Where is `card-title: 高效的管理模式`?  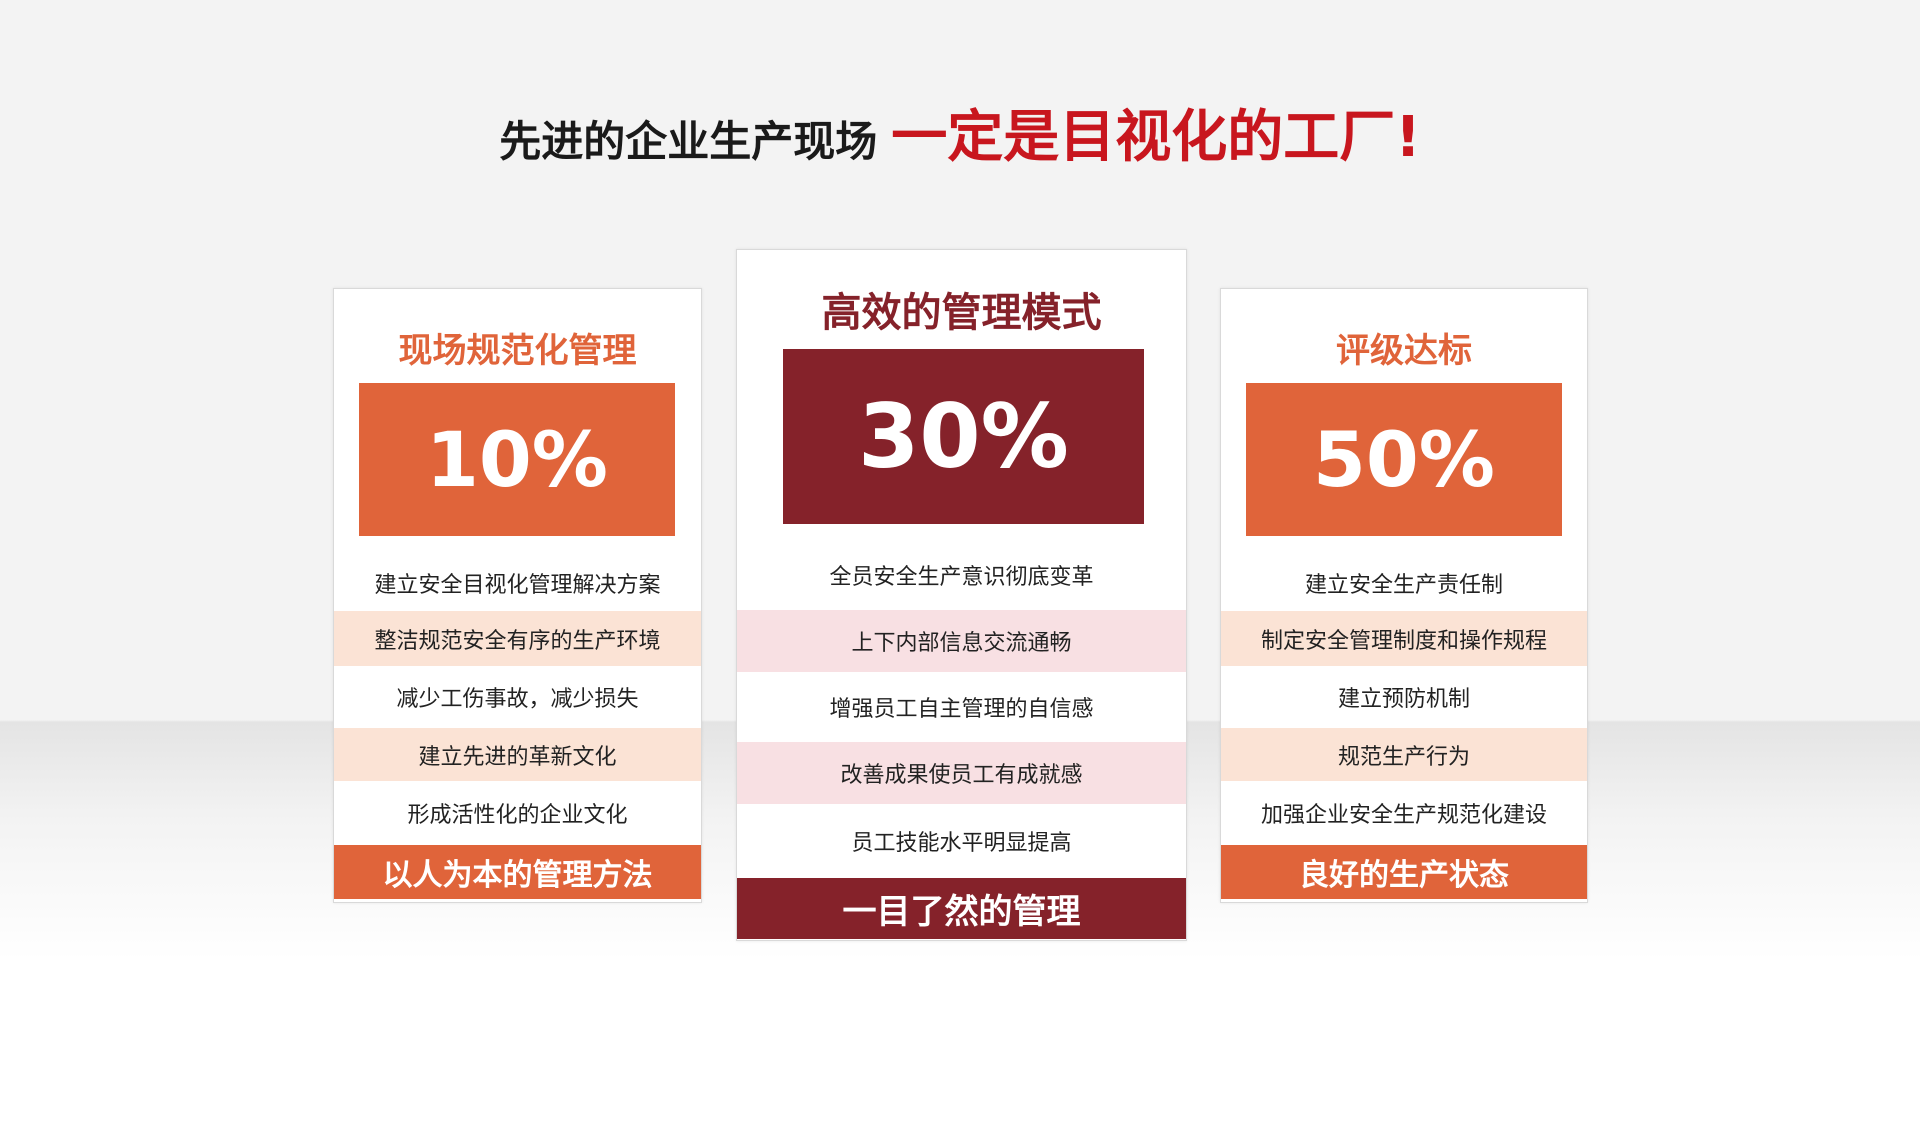
card-title: 高效的管理模式 is located at coordinates (961, 313).